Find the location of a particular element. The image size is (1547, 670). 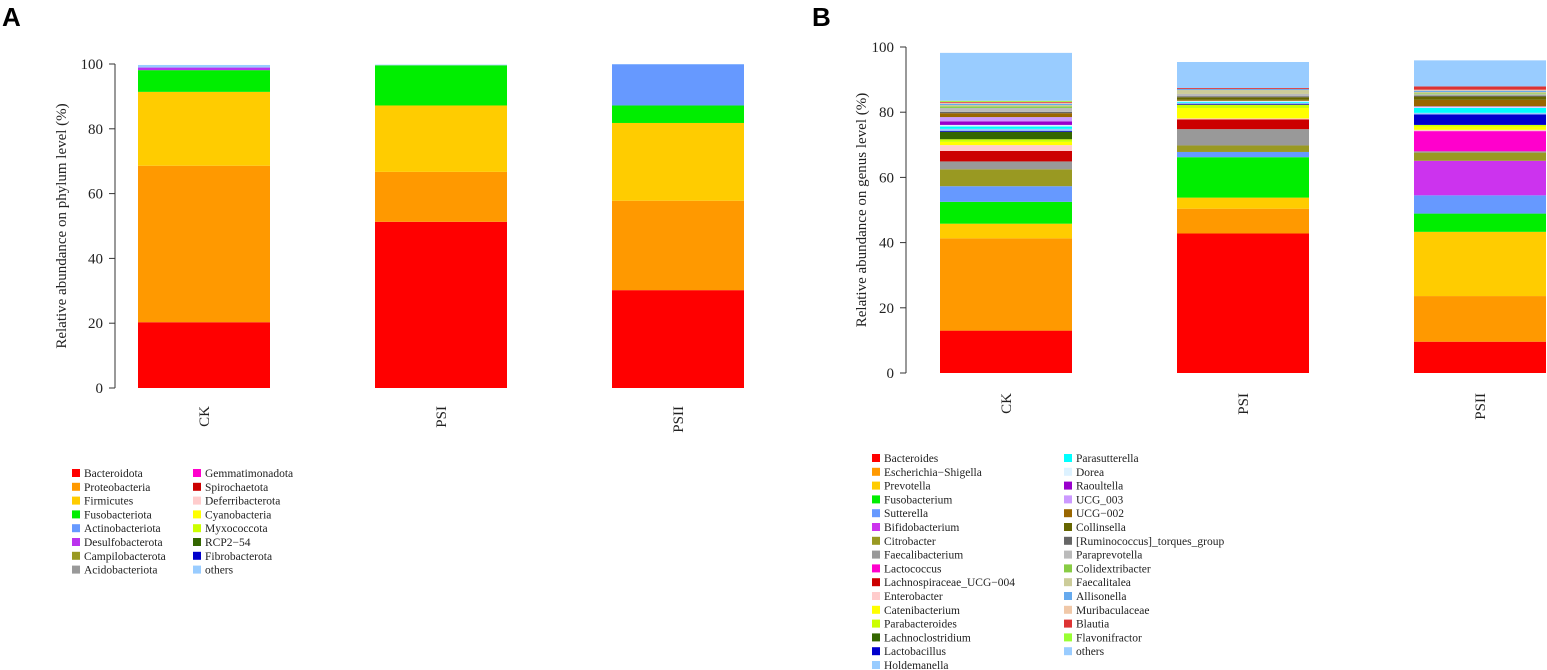

legend-swatch-catenibacterium is located at coordinates (876, 609).